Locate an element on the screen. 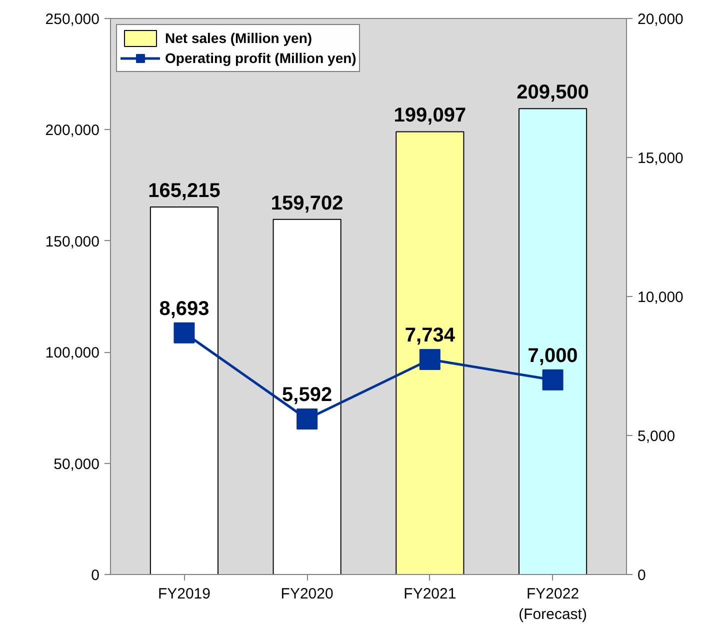 This screenshot has width=716, height=634. data-label: 7,000 is located at coordinates (553, 355).